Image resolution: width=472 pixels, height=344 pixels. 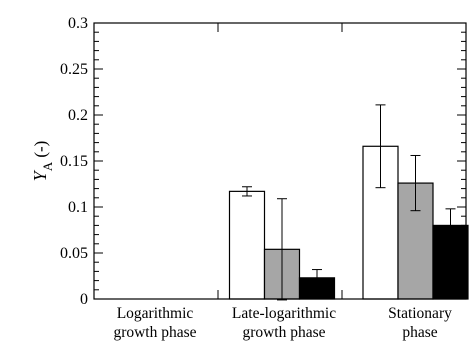 I want to click on y-tick-label: 0.1, so click(x=78, y=207).